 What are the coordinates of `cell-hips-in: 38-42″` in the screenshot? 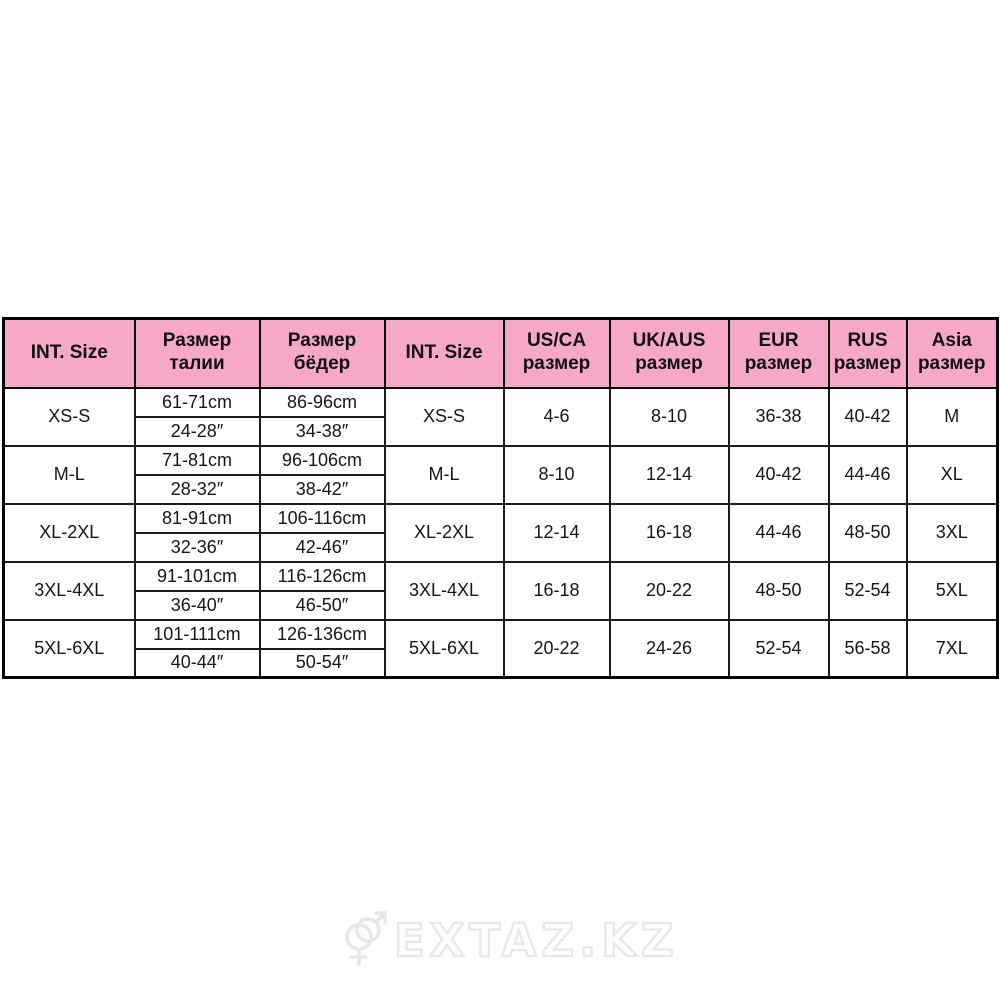 It's located at (322, 489).